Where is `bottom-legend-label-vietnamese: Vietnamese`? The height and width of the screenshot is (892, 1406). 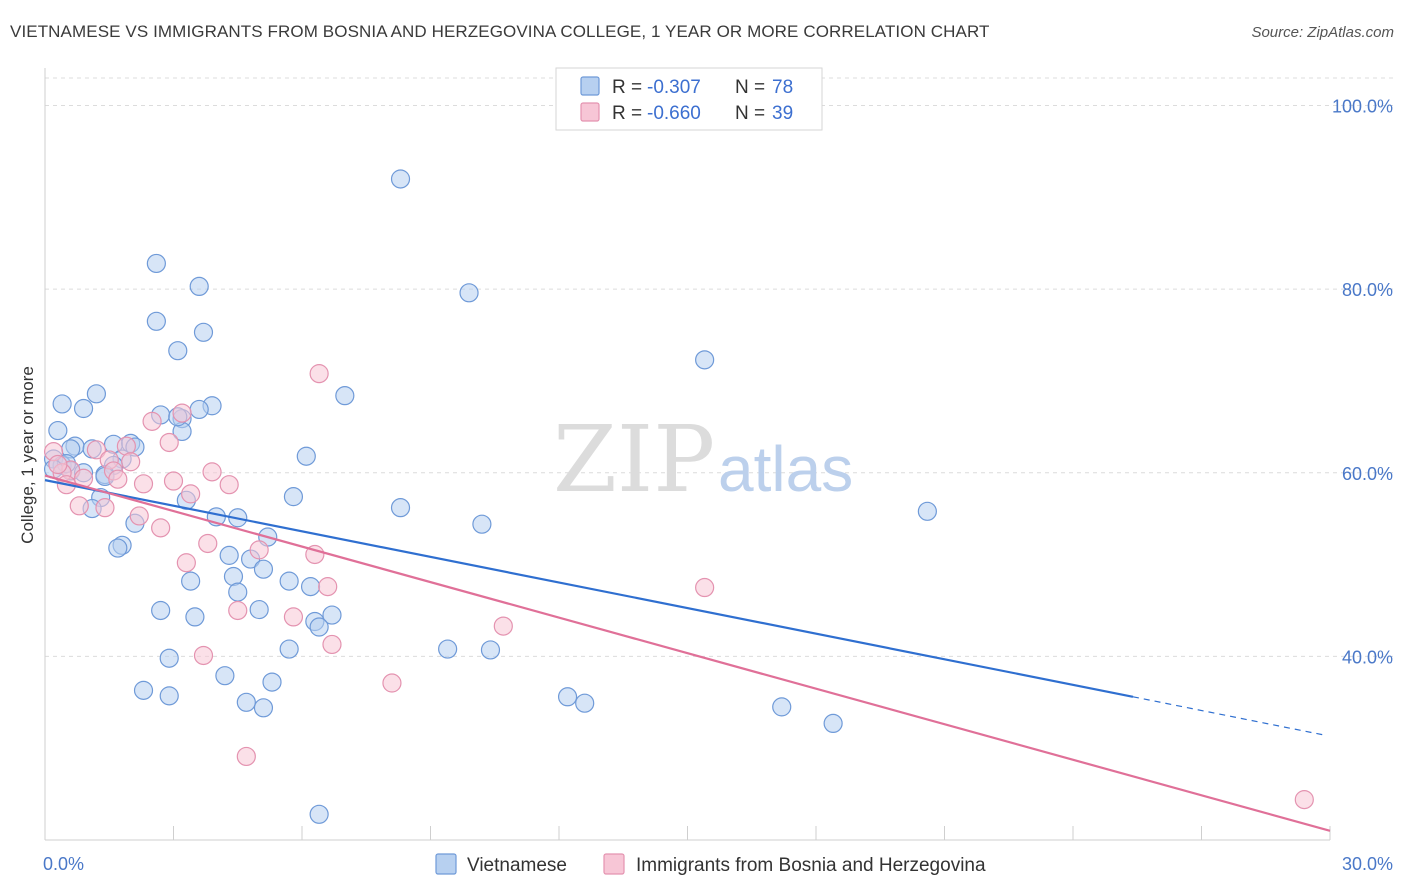
bottom-legend-label-vietnamese: Vietnamese is located at coordinates (517, 865).